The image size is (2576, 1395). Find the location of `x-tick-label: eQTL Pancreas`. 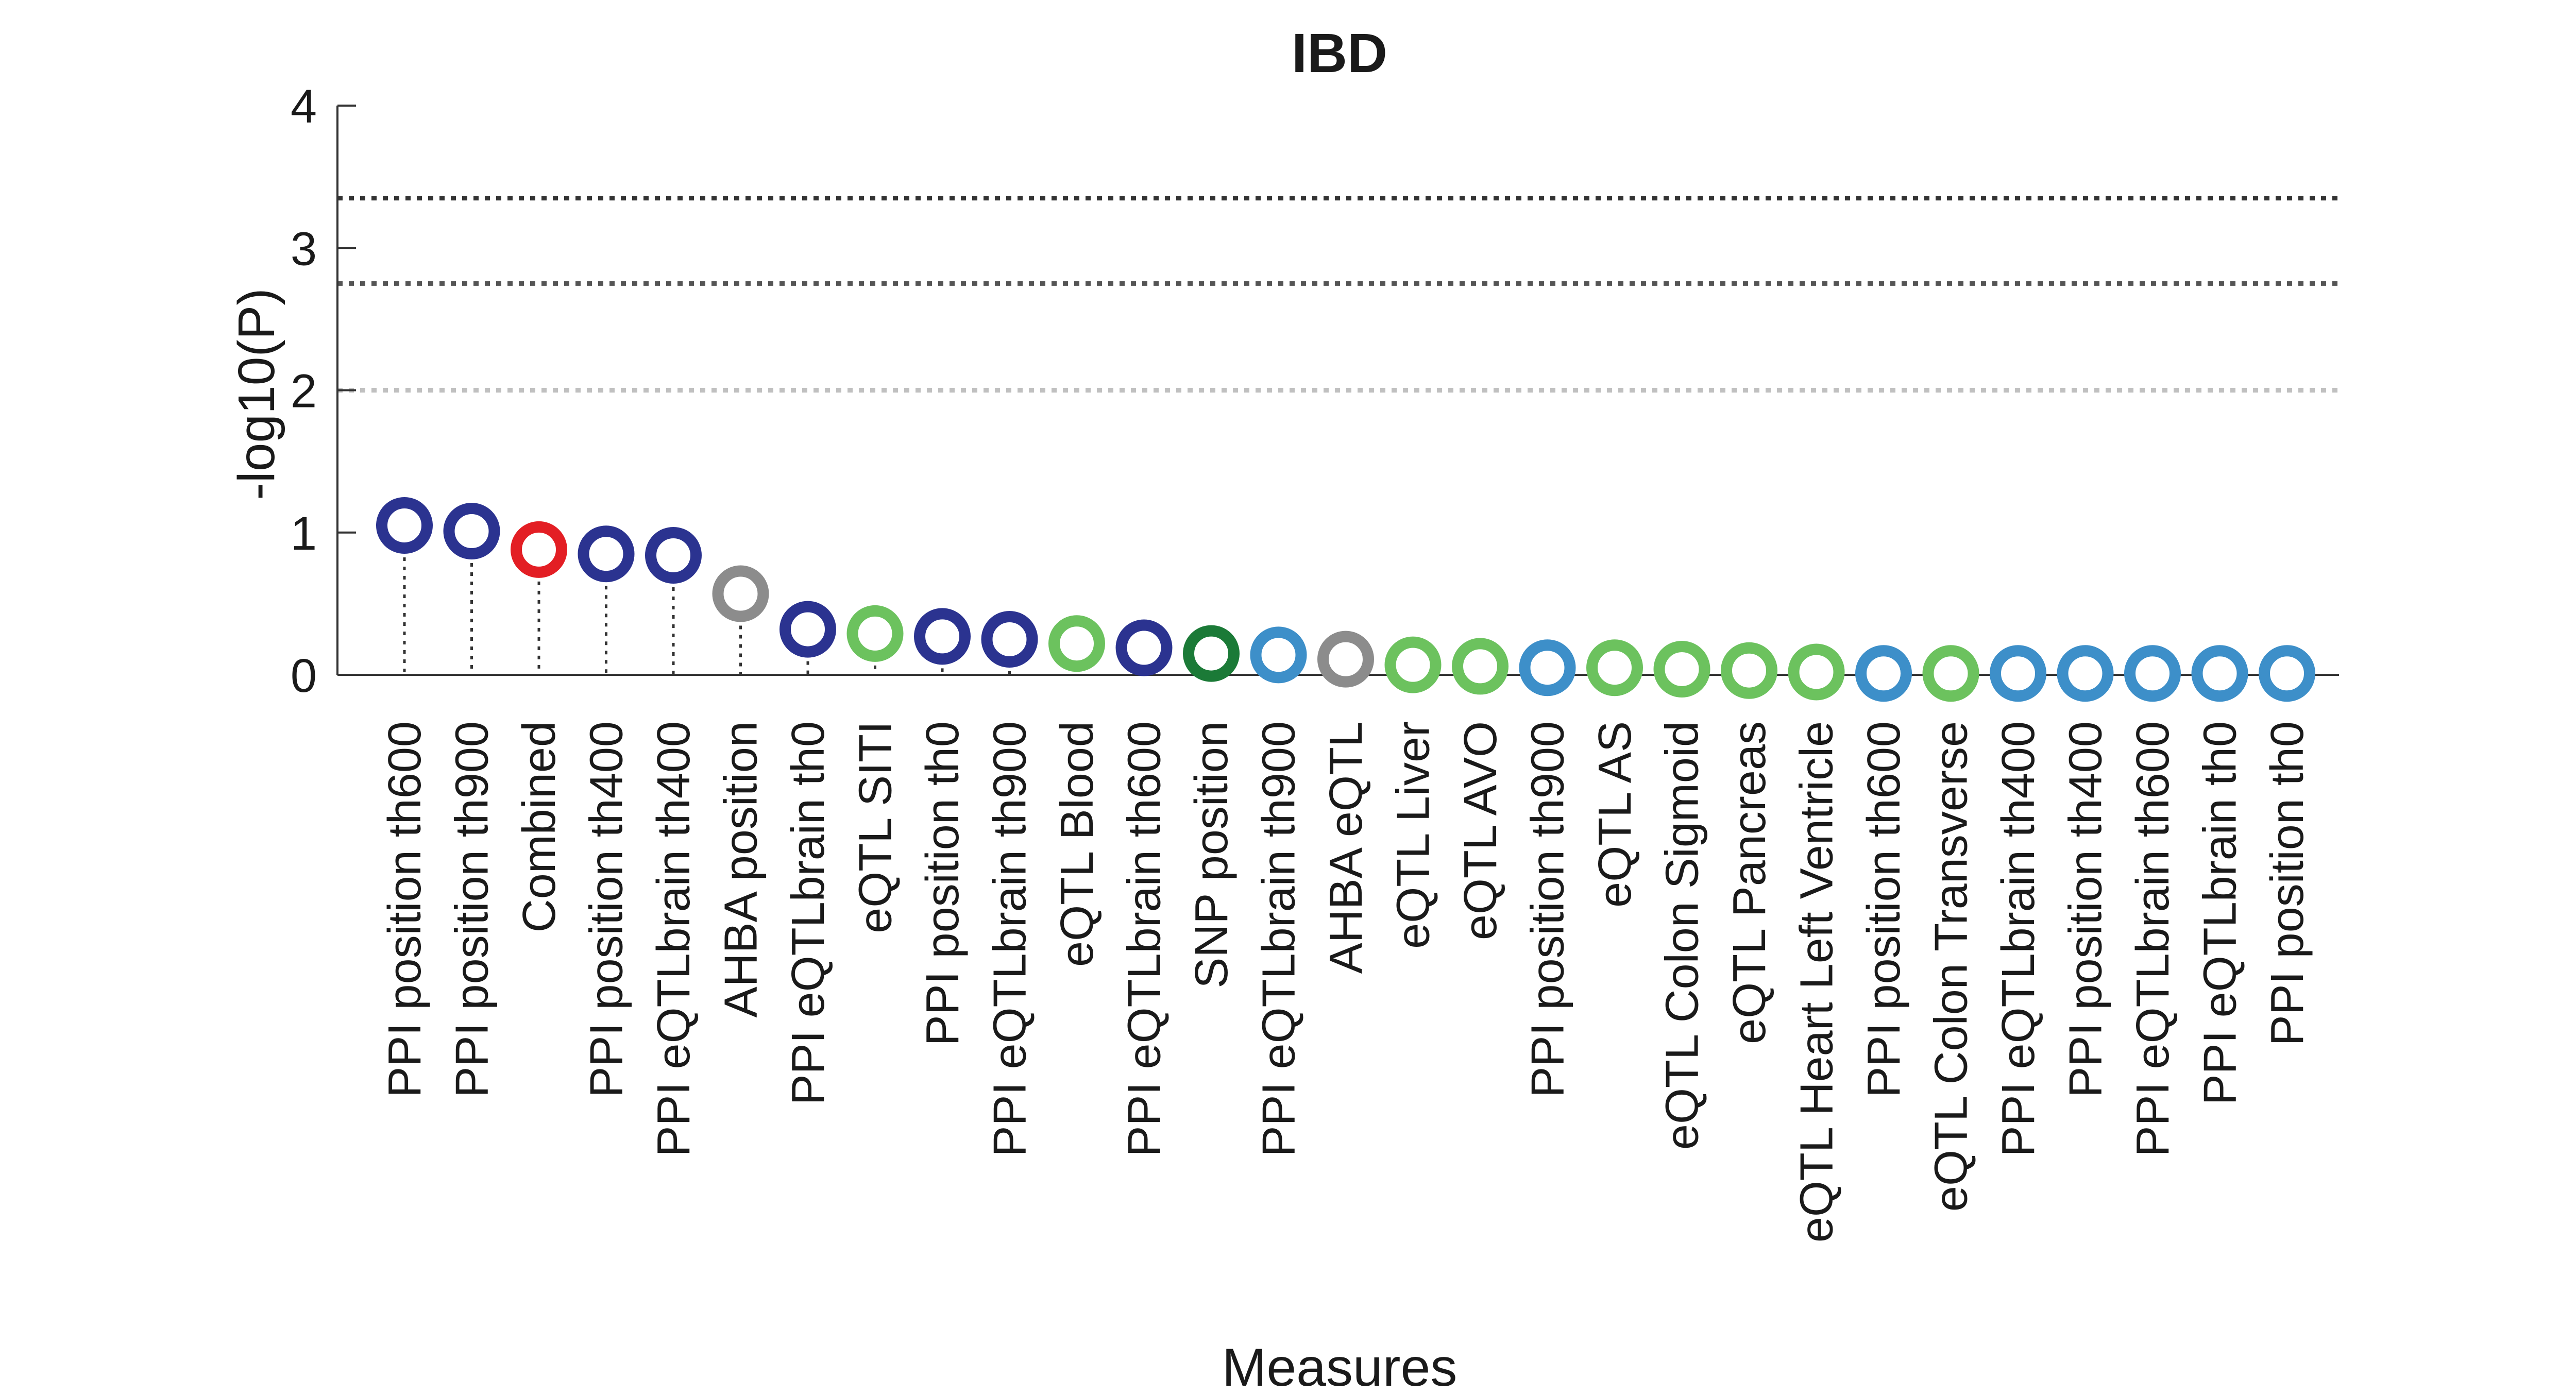

x-tick-label: eQTL Pancreas is located at coordinates (1749, 882).